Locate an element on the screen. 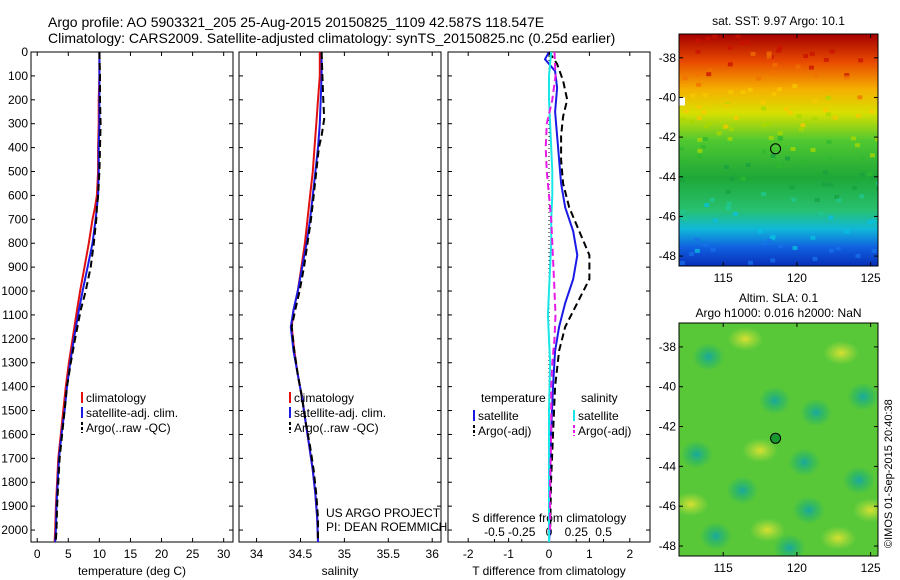 The image size is (900, 580). series-satellite-adj-clim- is located at coordinates (77, 297).